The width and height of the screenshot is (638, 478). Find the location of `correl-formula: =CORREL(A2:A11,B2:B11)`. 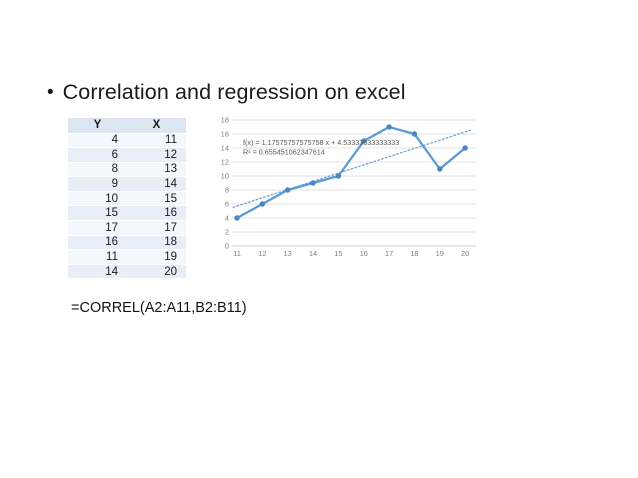

correl-formula: =CORREL(A2:A11,B2:B11) is located at coordinates (159, 308).